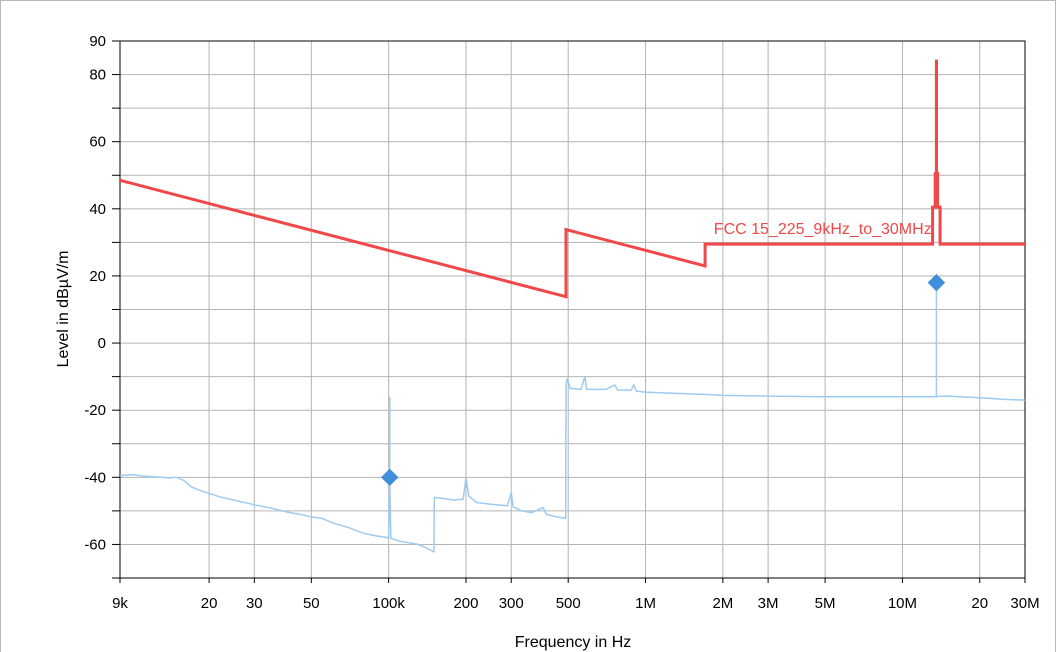  Describe the element at coordinates (768, 603) in the screenshot. I see `x-tick-label: 3M` at that location.